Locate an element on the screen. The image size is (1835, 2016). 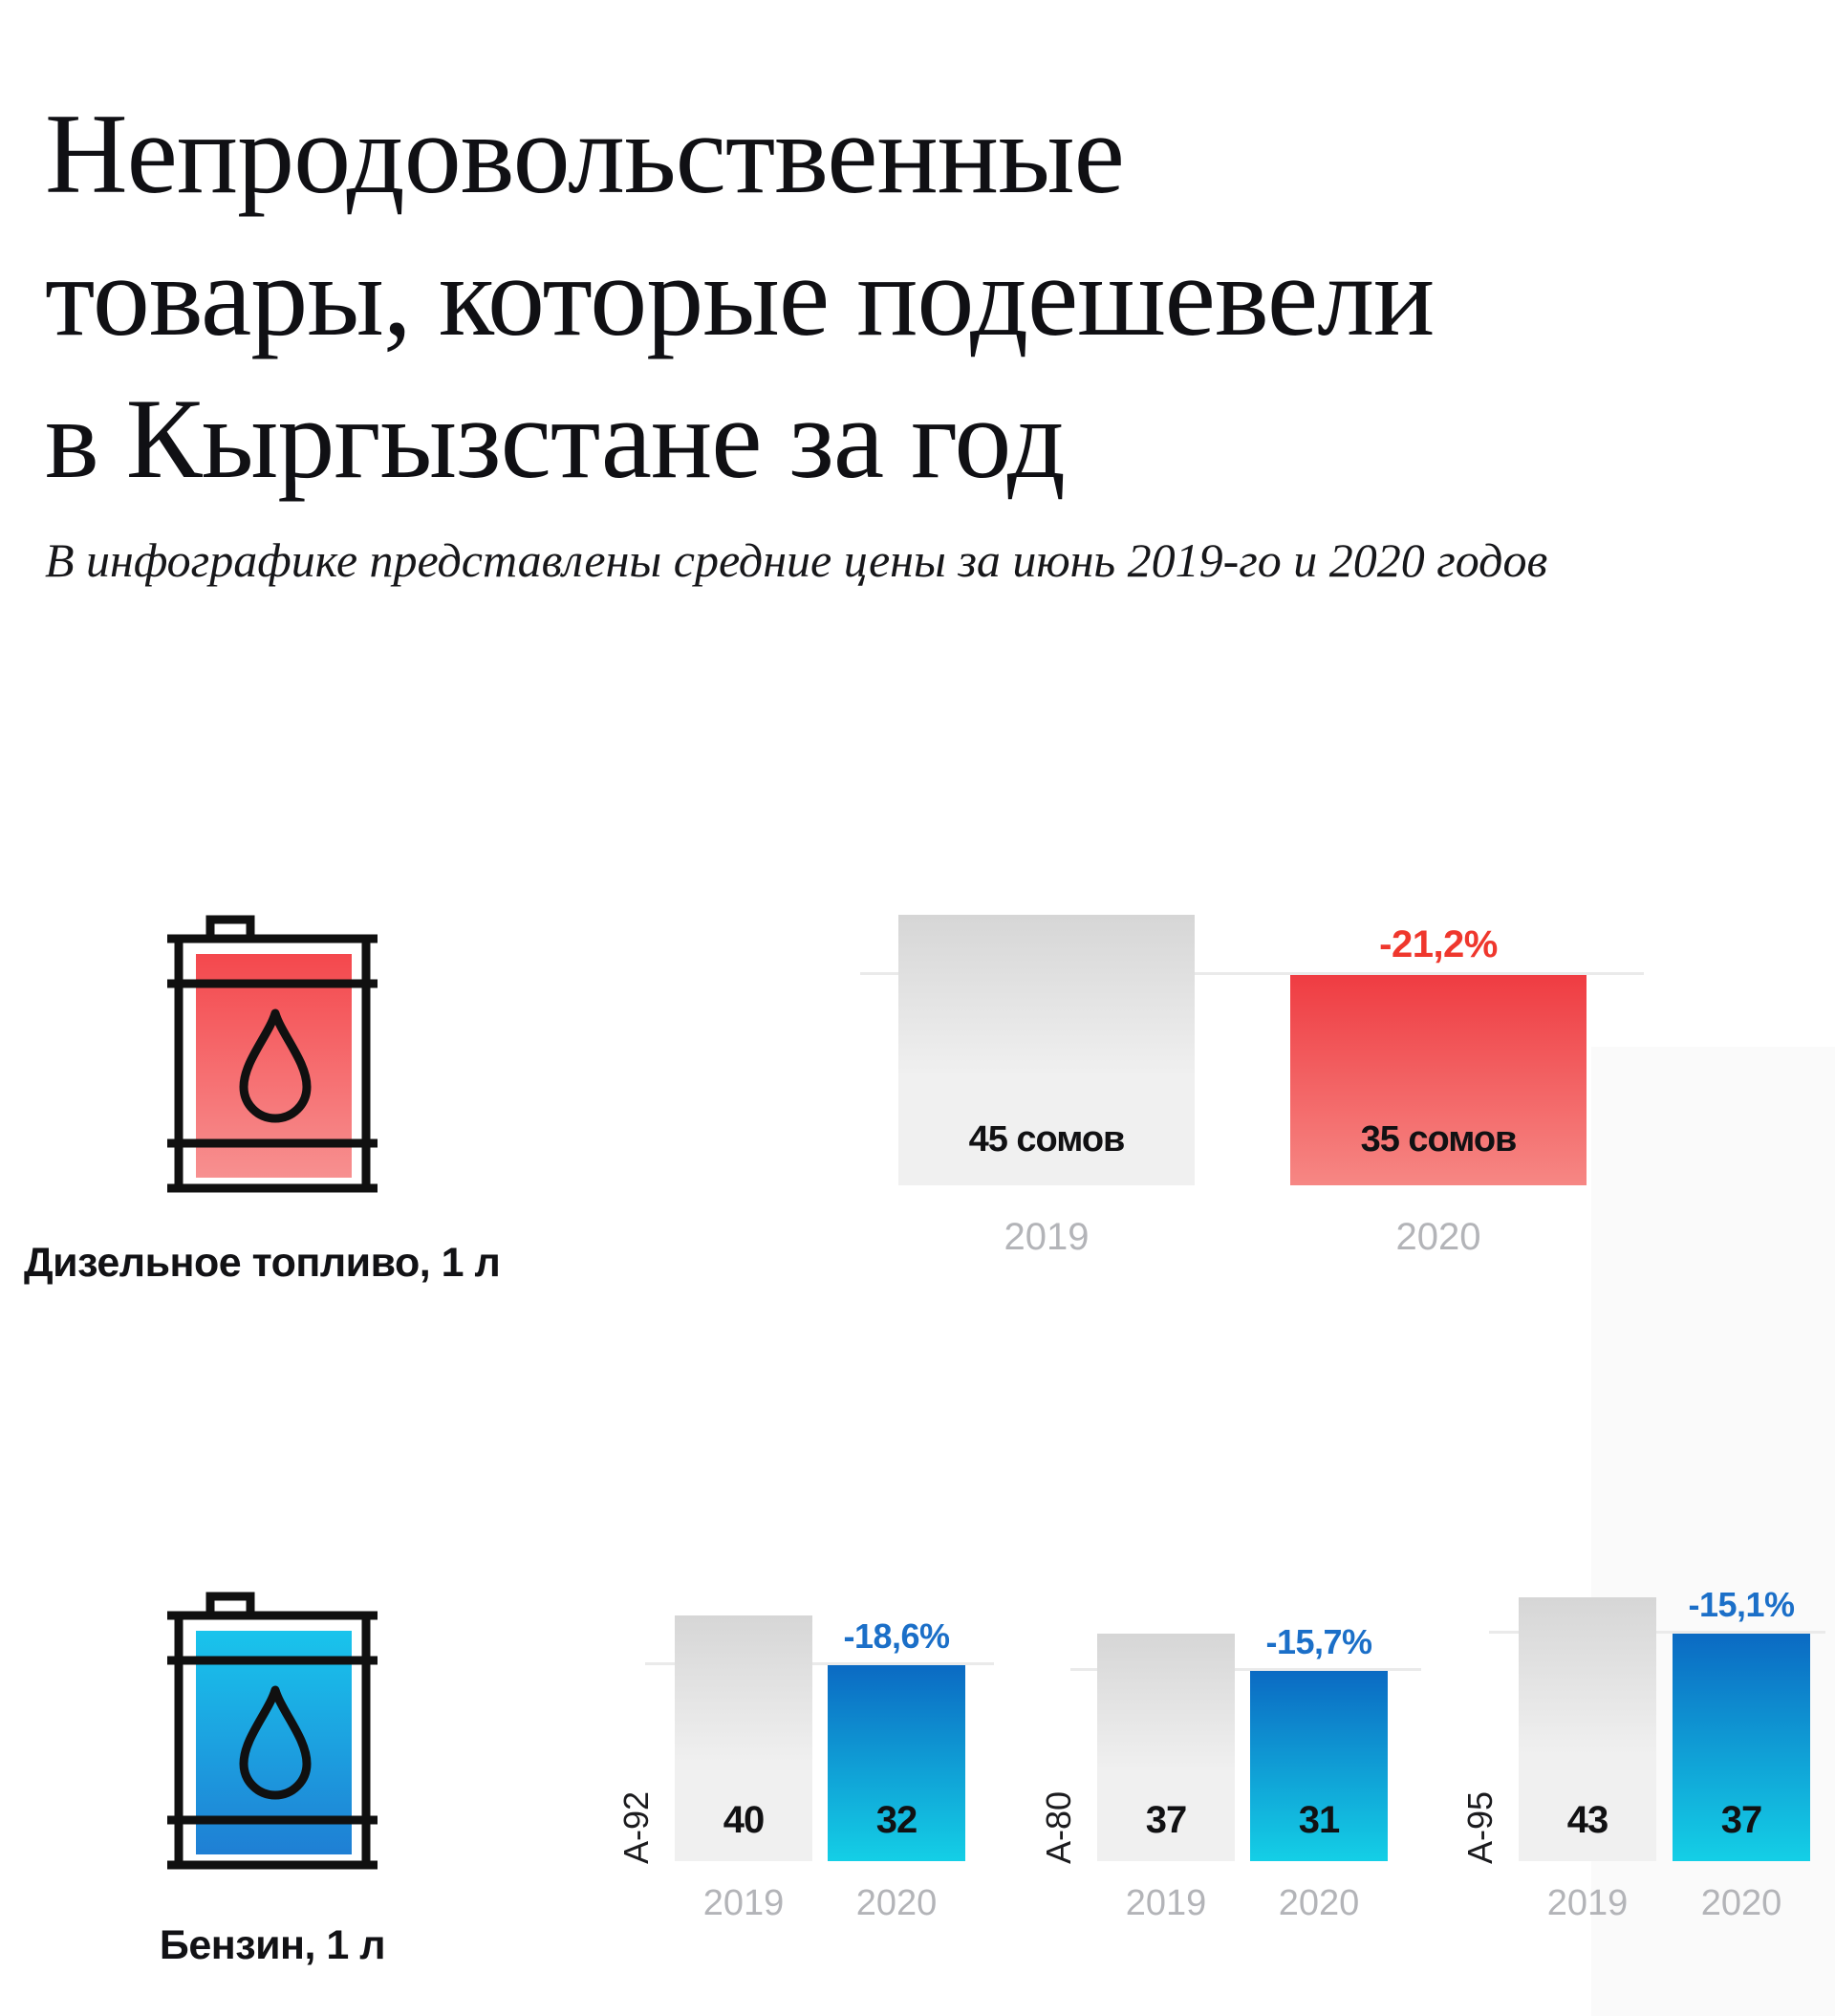
fuel-grade-label: А-95 is located at coordinates (1480, 1827).